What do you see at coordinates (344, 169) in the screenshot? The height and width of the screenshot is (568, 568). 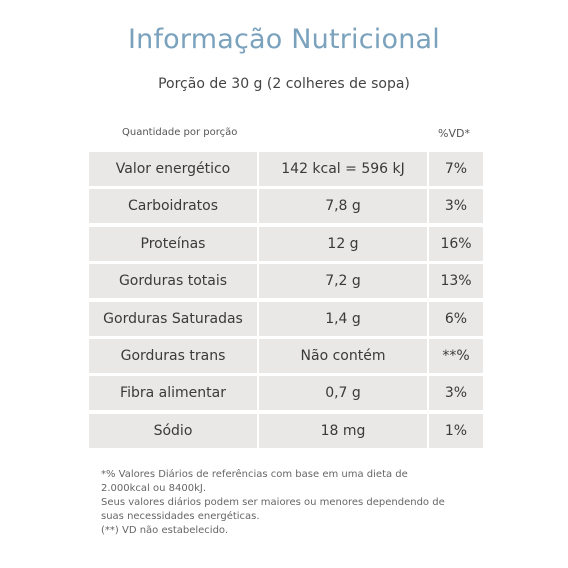 I see `nutrient-amount: 142 kcal = 596 kJ` at bounding box center [344, 169].